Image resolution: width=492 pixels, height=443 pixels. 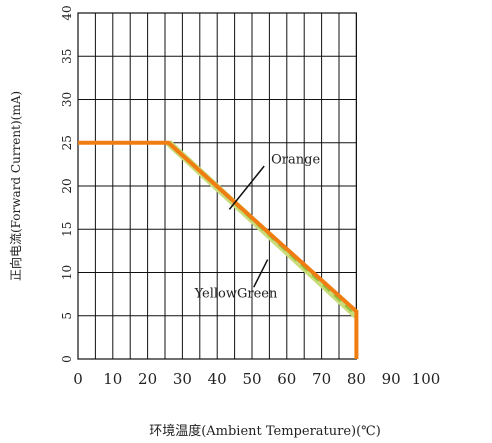 What do you see at coordinates (426, 379) in the screenshot?
I see `x-tick-label: 100` at bounding box center [426, 379].